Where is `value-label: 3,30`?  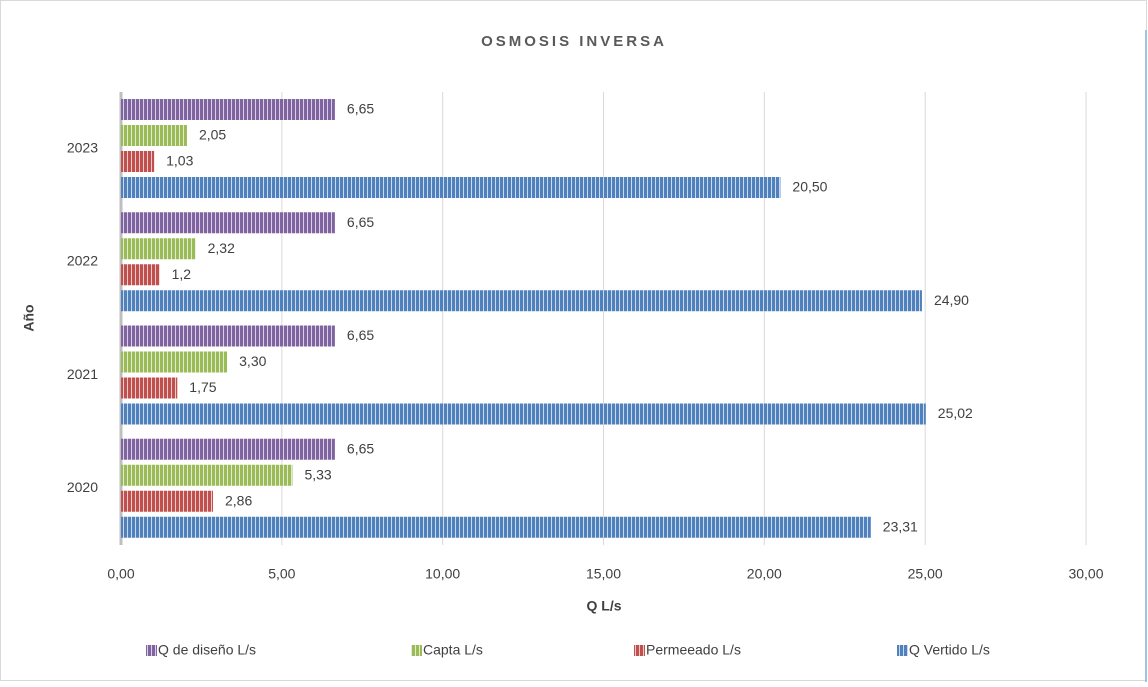 value-label: 3,30 is located at coordinates (252, 361).